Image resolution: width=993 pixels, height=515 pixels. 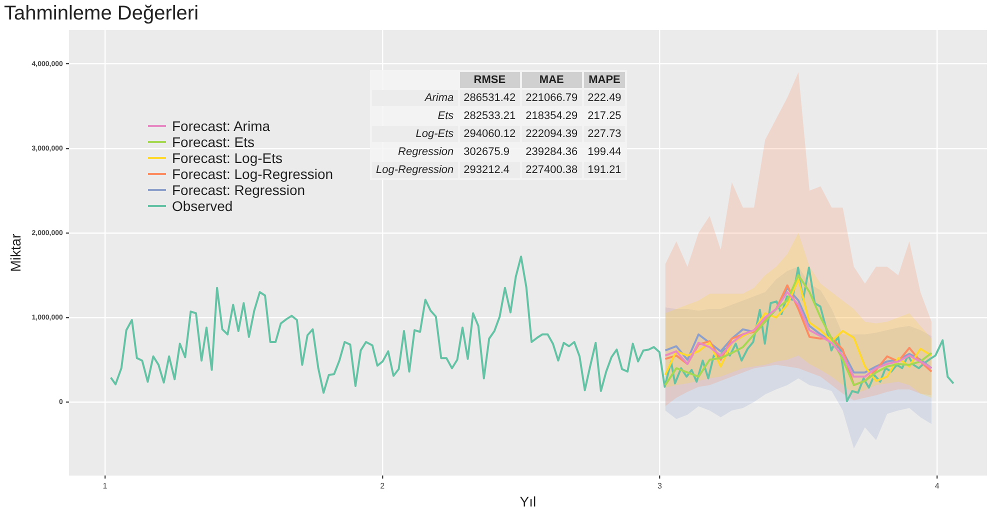 What do you see at coordinates (552, 134) in the screenshot?
I see `annotation: 222094.39` at bounding box center [552, 134].